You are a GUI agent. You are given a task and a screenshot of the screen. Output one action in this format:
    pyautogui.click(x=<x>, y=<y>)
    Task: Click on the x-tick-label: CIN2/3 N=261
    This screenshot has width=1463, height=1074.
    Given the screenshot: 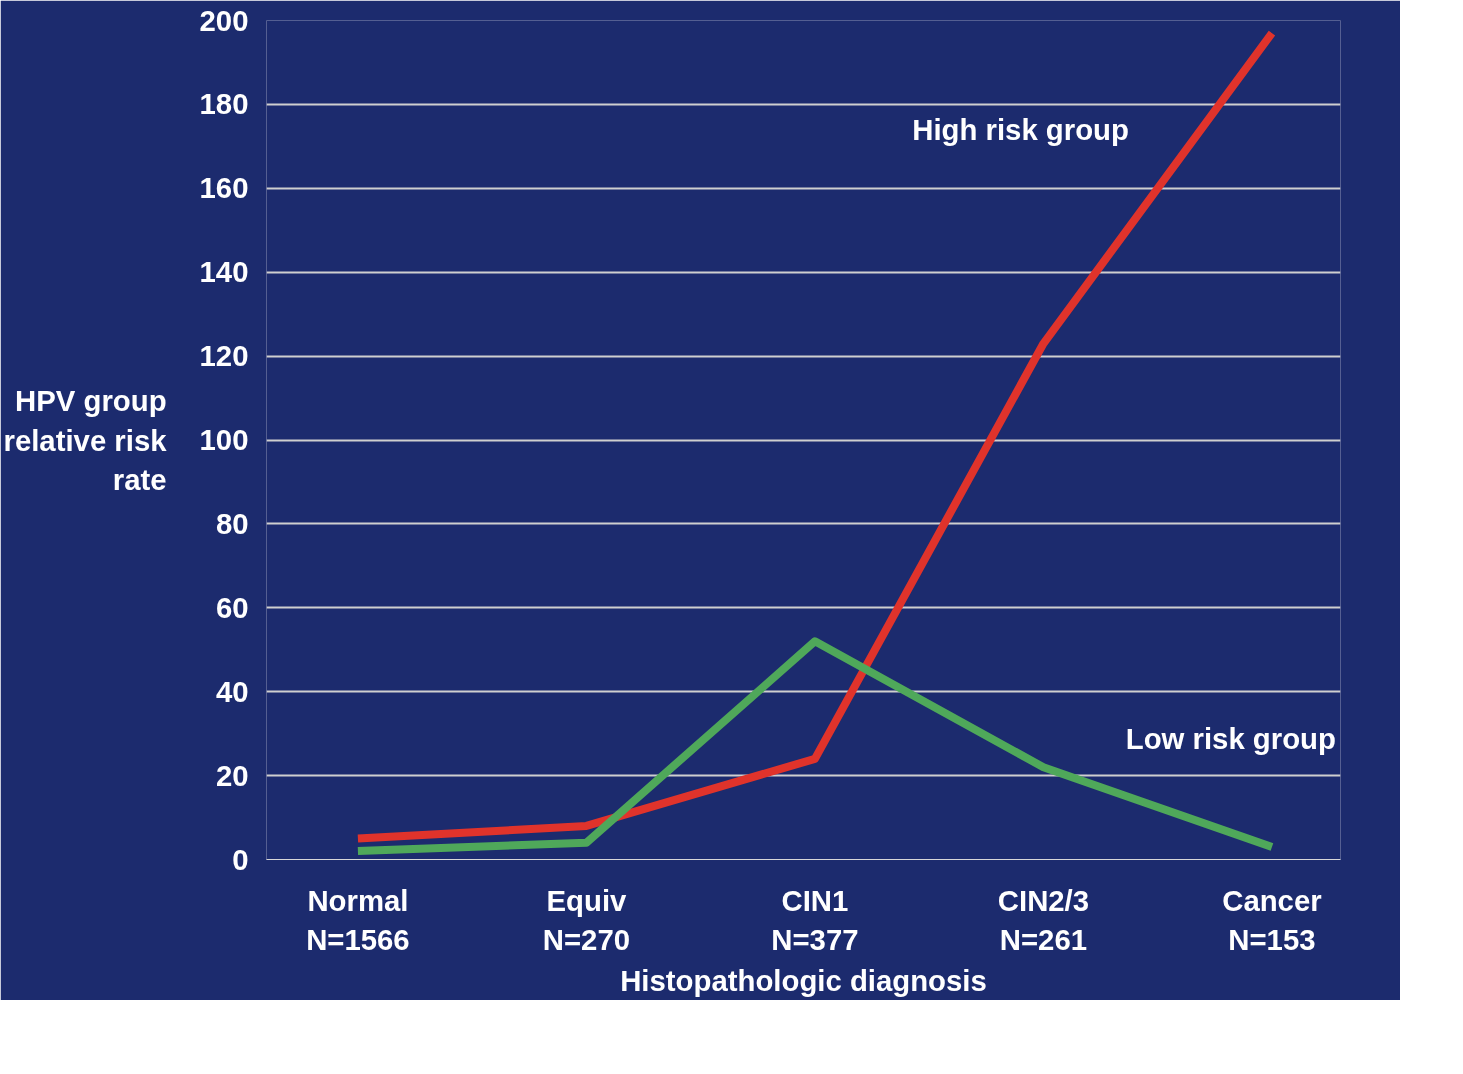 What is the action you would take?
    pyautogui.click(x=1043, y=920)
    